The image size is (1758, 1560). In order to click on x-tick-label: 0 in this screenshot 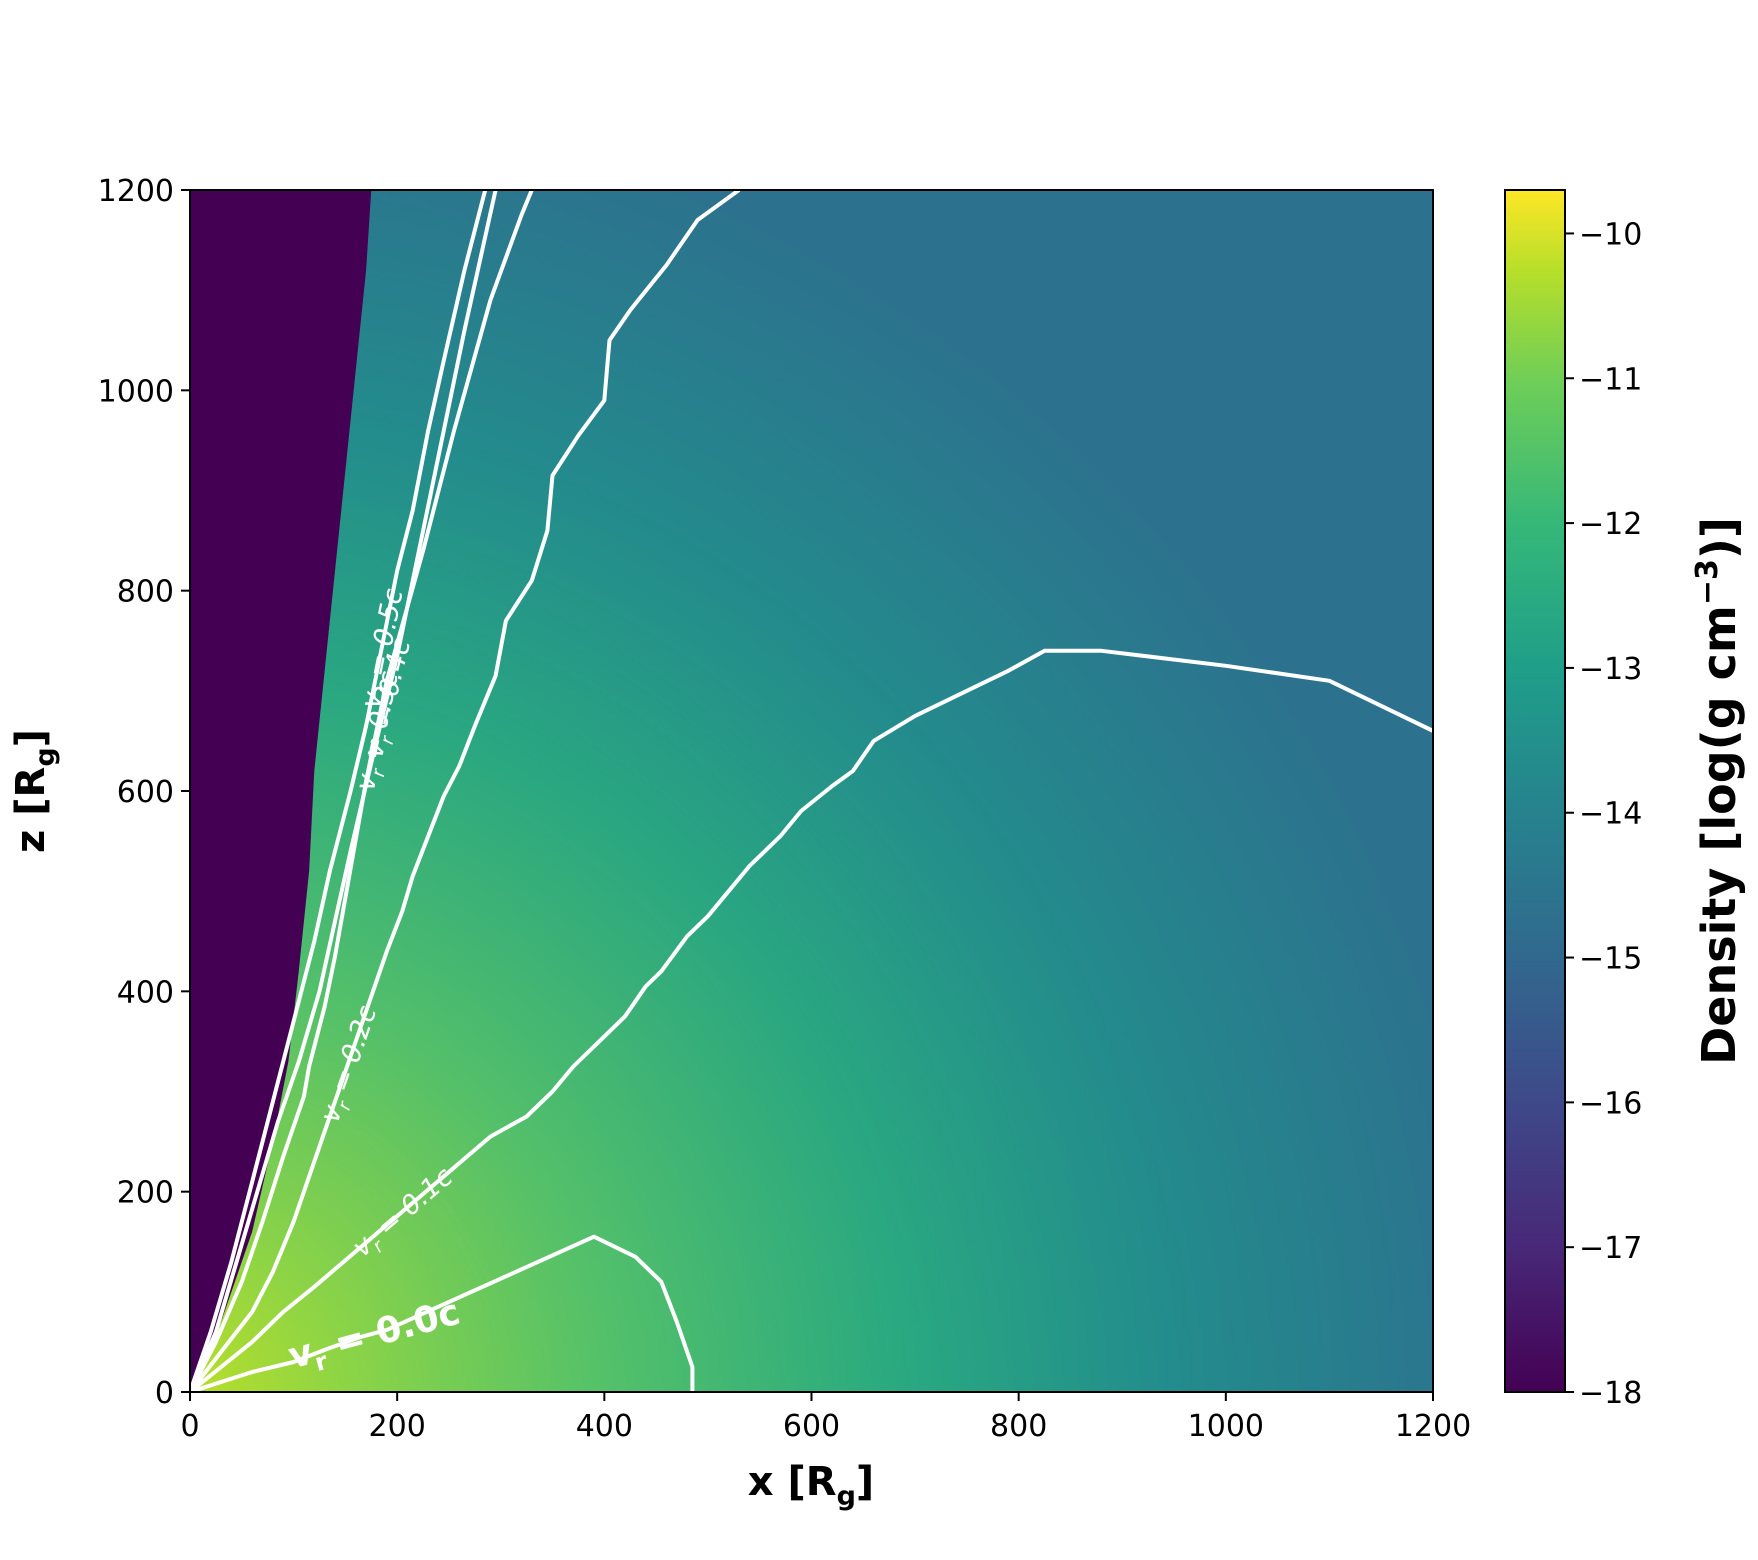, I will do `click(189, 1426)`.